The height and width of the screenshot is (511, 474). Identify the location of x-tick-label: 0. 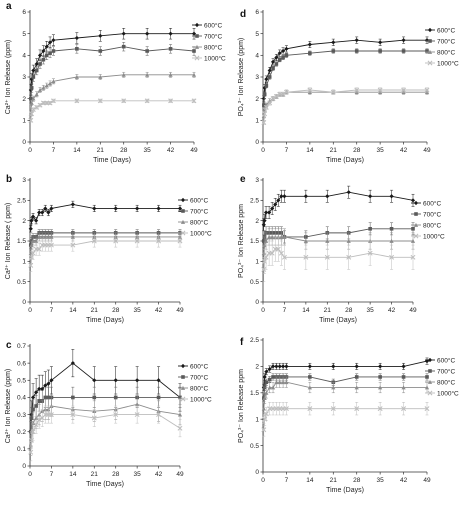
(263, 150).